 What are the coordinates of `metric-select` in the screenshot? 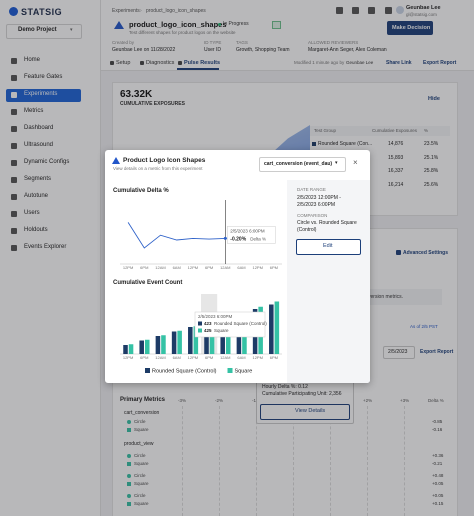 It's located at (302, 164).